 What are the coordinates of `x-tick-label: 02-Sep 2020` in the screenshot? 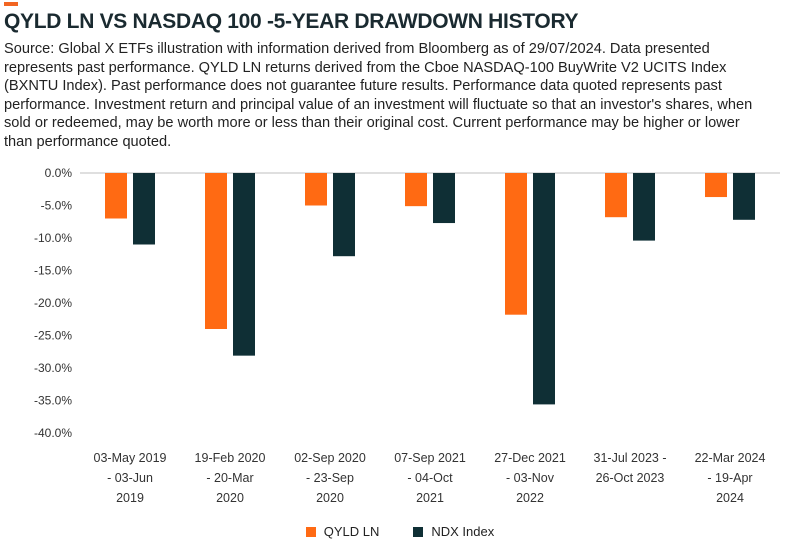 It's located at (330, 458).